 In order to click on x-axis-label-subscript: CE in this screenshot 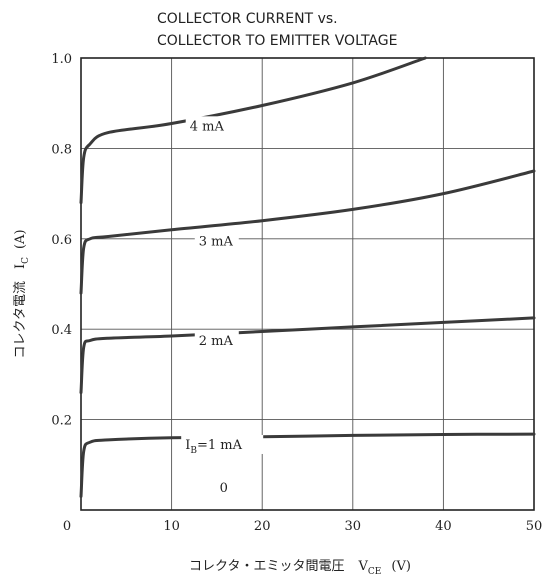, I will do `click(374, 572)`.